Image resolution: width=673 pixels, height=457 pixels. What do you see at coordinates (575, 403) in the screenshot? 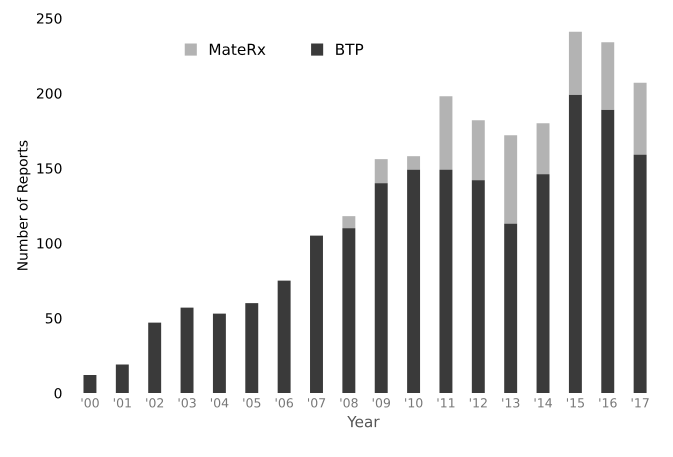
I see `x-tick-label: '15` at bounding box center [575, 403].